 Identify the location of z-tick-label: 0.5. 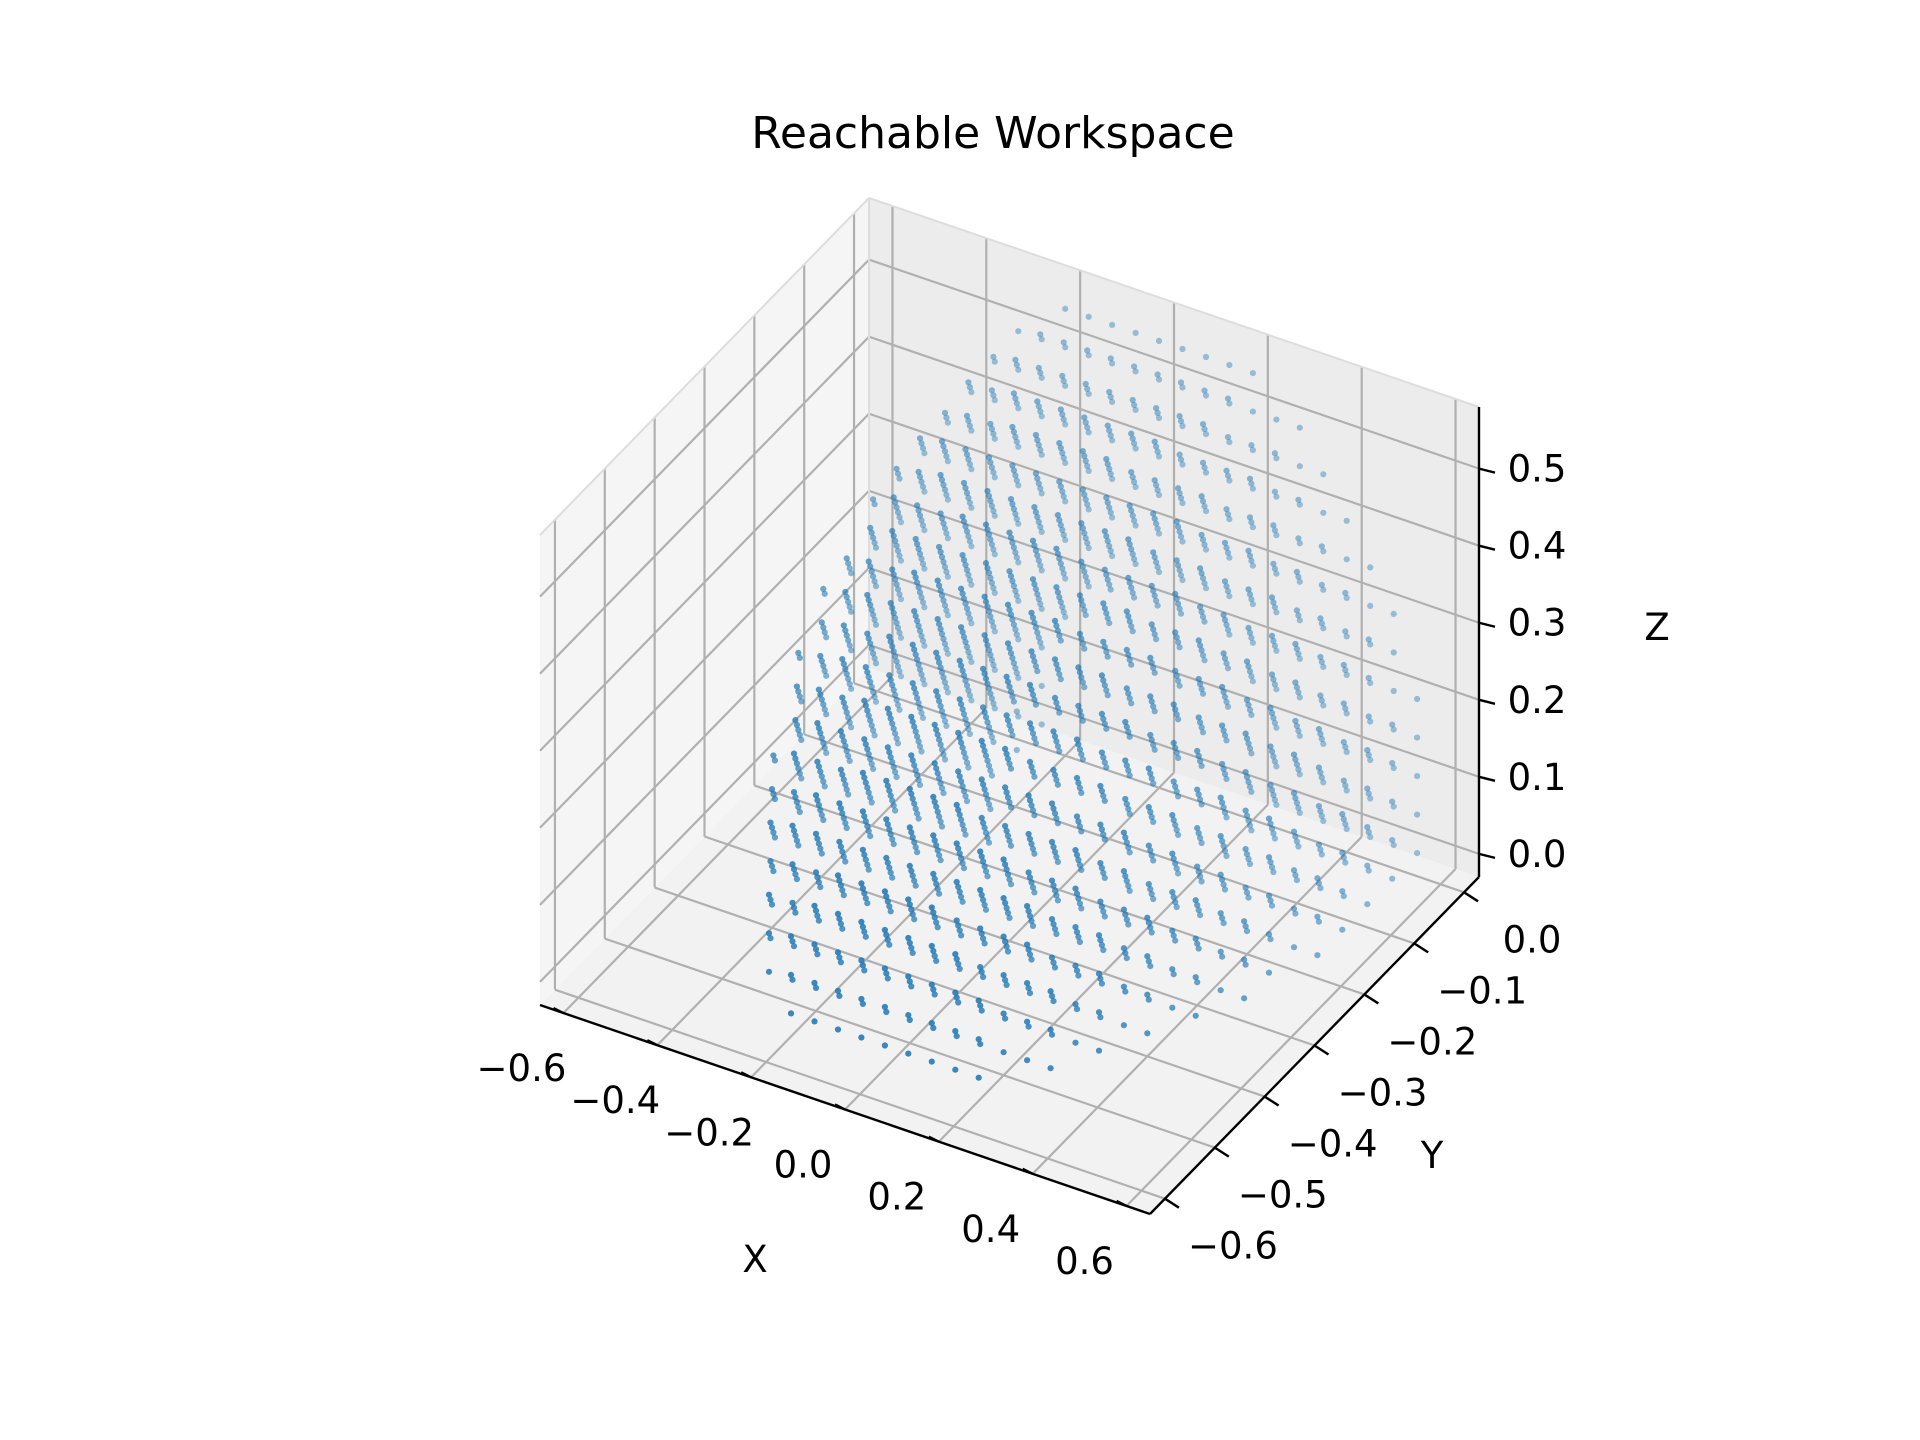
(1537, 469).